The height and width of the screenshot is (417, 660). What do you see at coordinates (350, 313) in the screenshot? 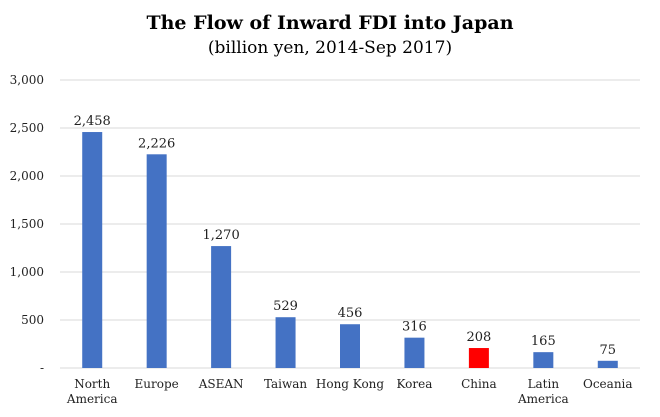
I see `data-label: 456` at bounding box center [350, 313].